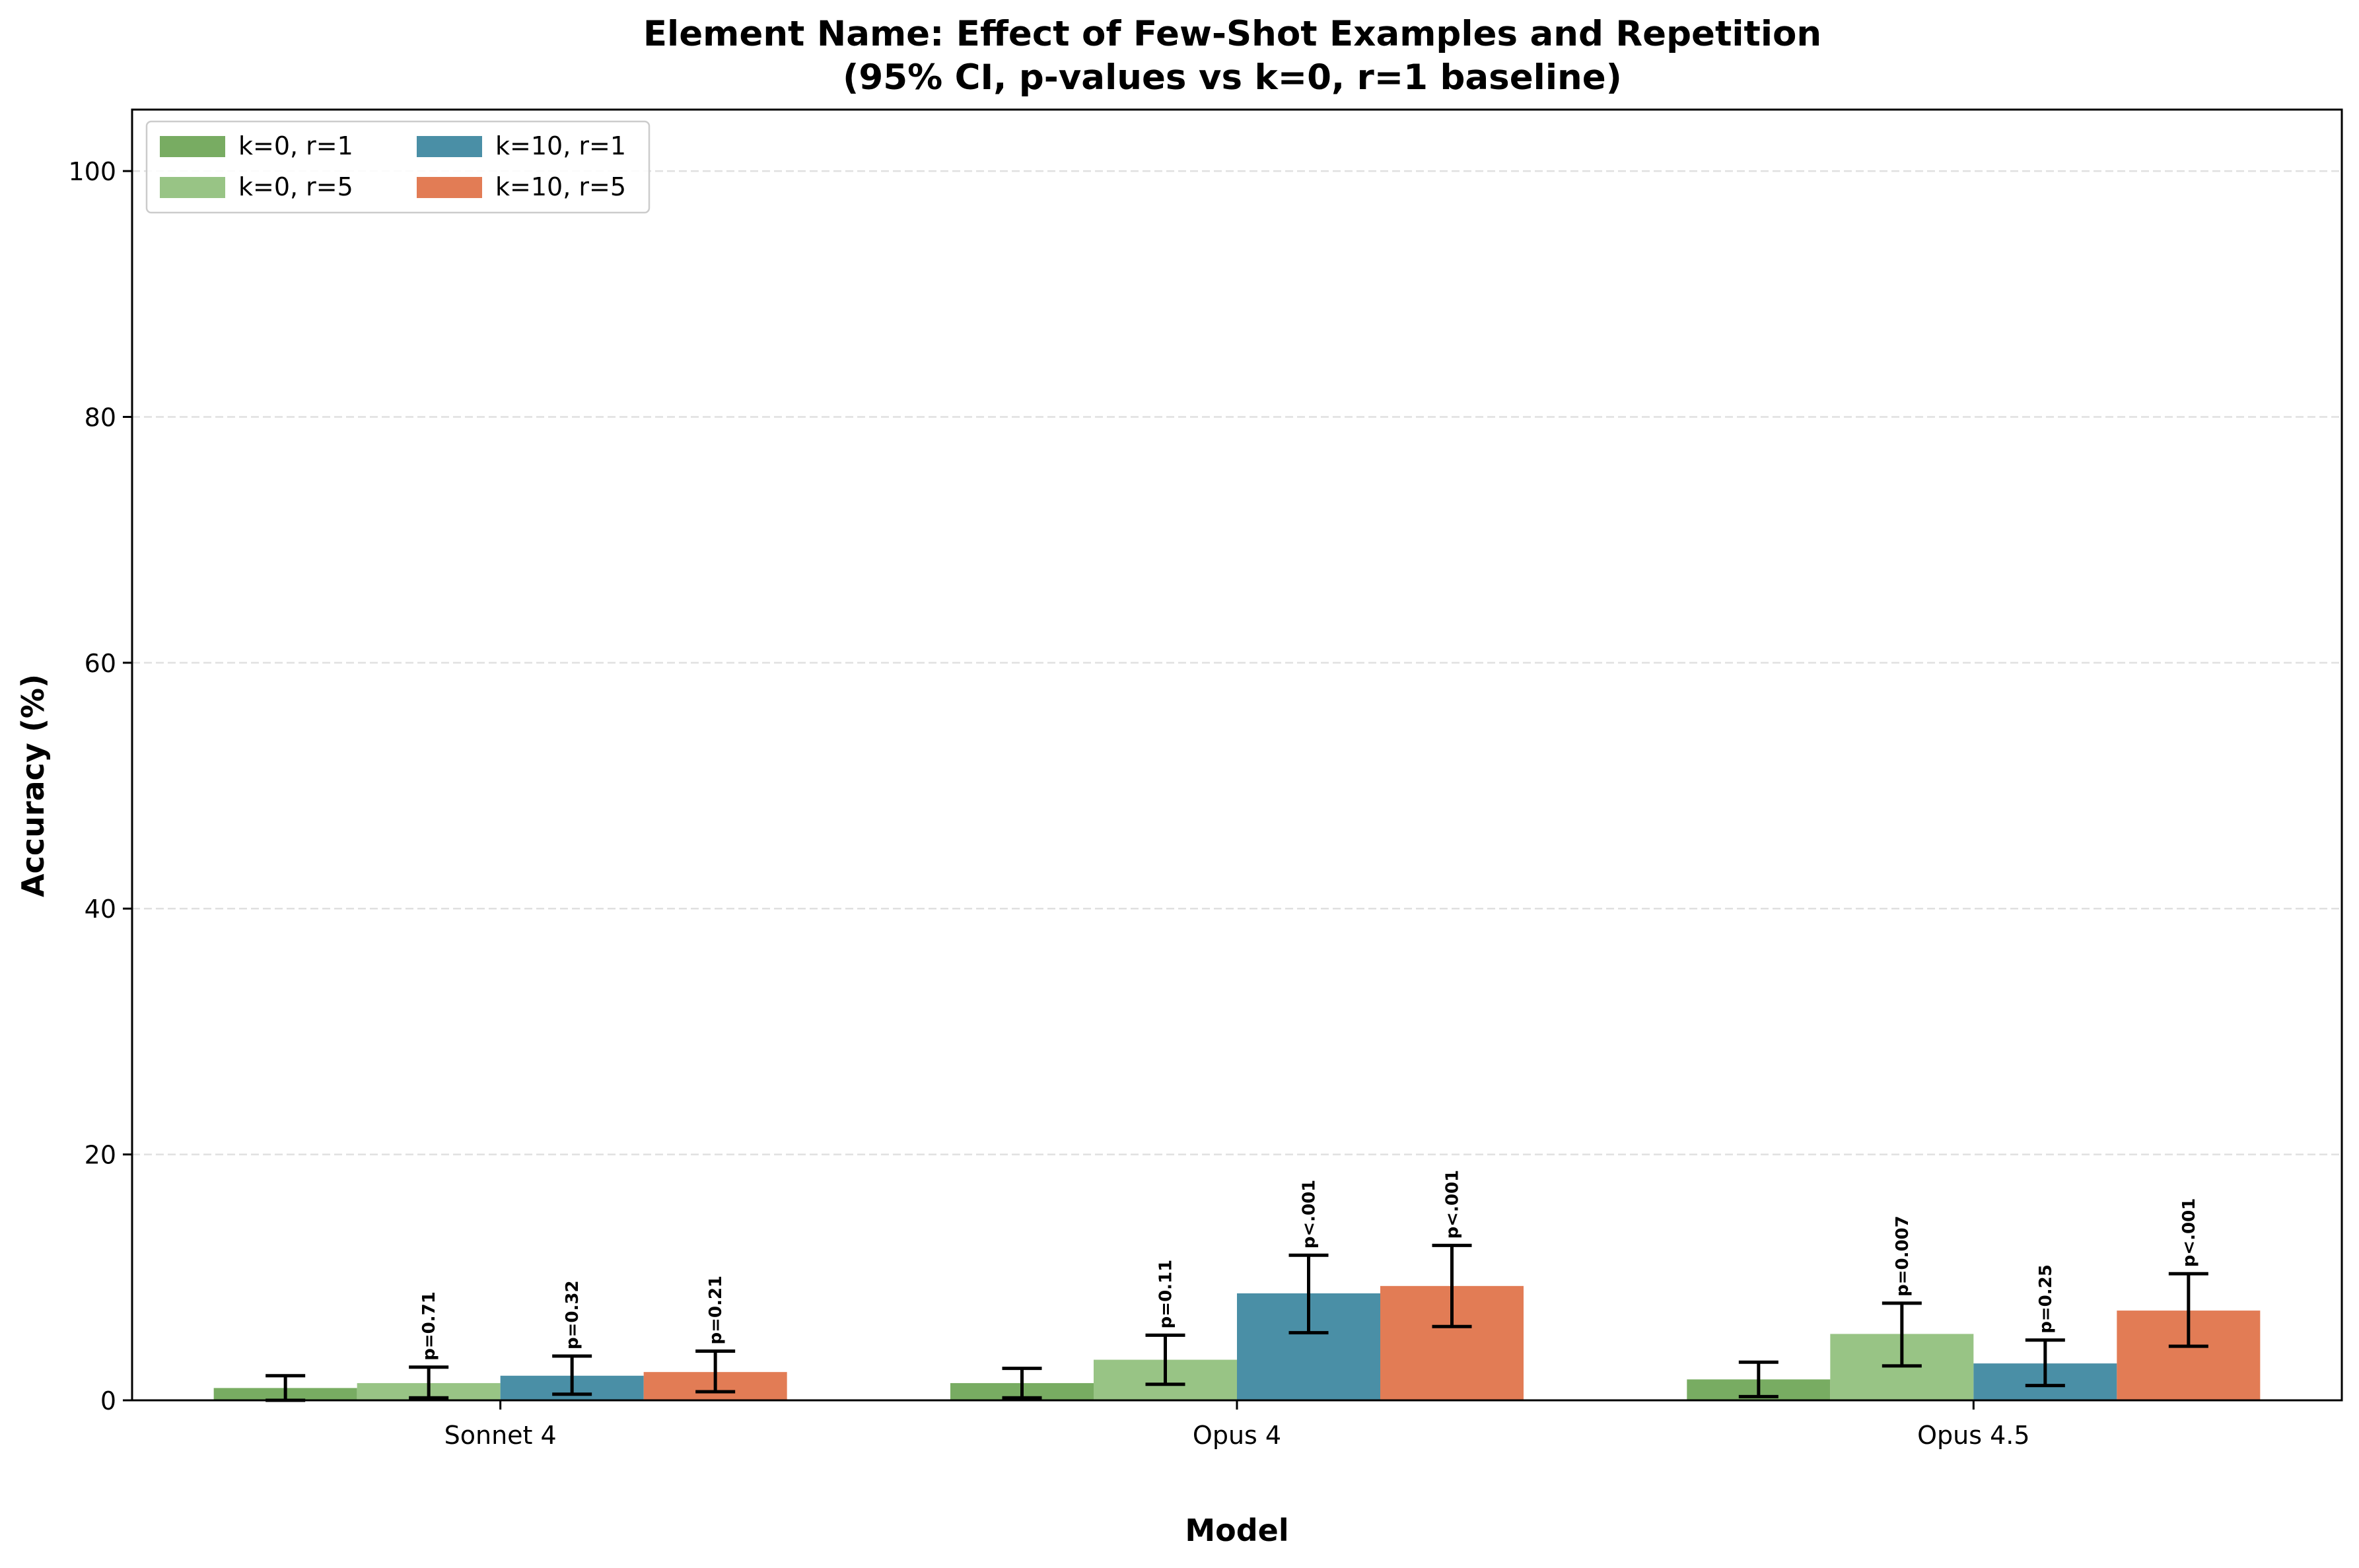  I want to click on legend: k=0, r=1 k=0, r=5 k=10, r=1 k=10, r=5, so click(398, 167).